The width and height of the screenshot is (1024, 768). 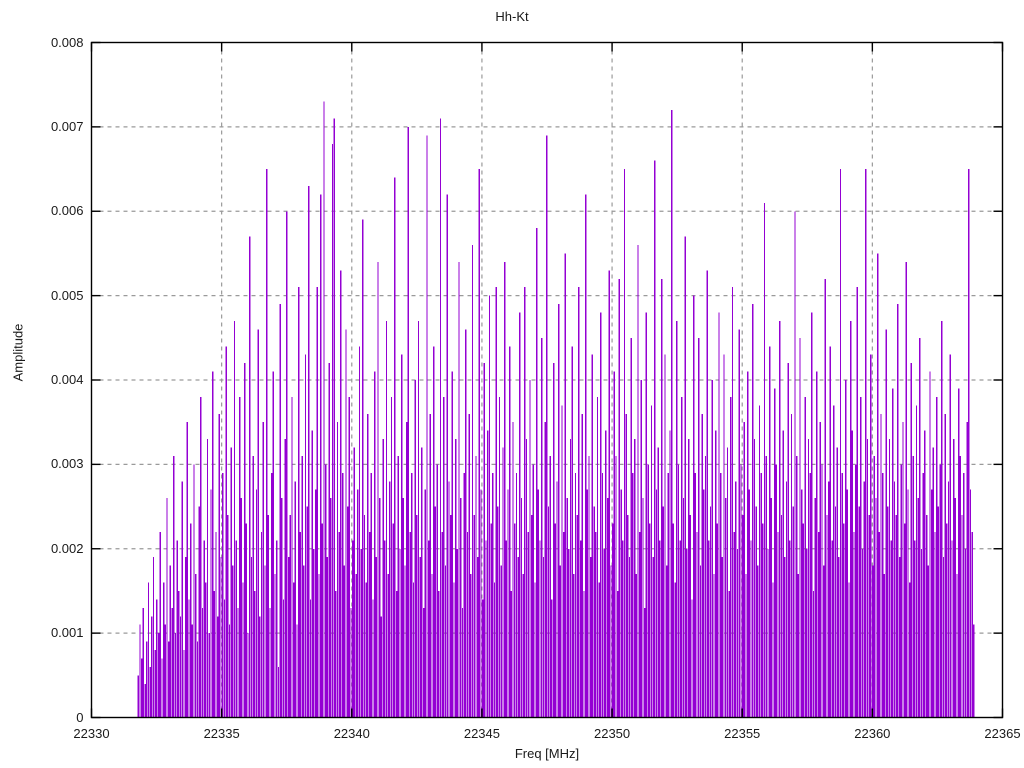 What do you see at coordinates (67, 548) in the screenshot?
I see `y-tick-label: 0.002` at bounding box center [67, 548].